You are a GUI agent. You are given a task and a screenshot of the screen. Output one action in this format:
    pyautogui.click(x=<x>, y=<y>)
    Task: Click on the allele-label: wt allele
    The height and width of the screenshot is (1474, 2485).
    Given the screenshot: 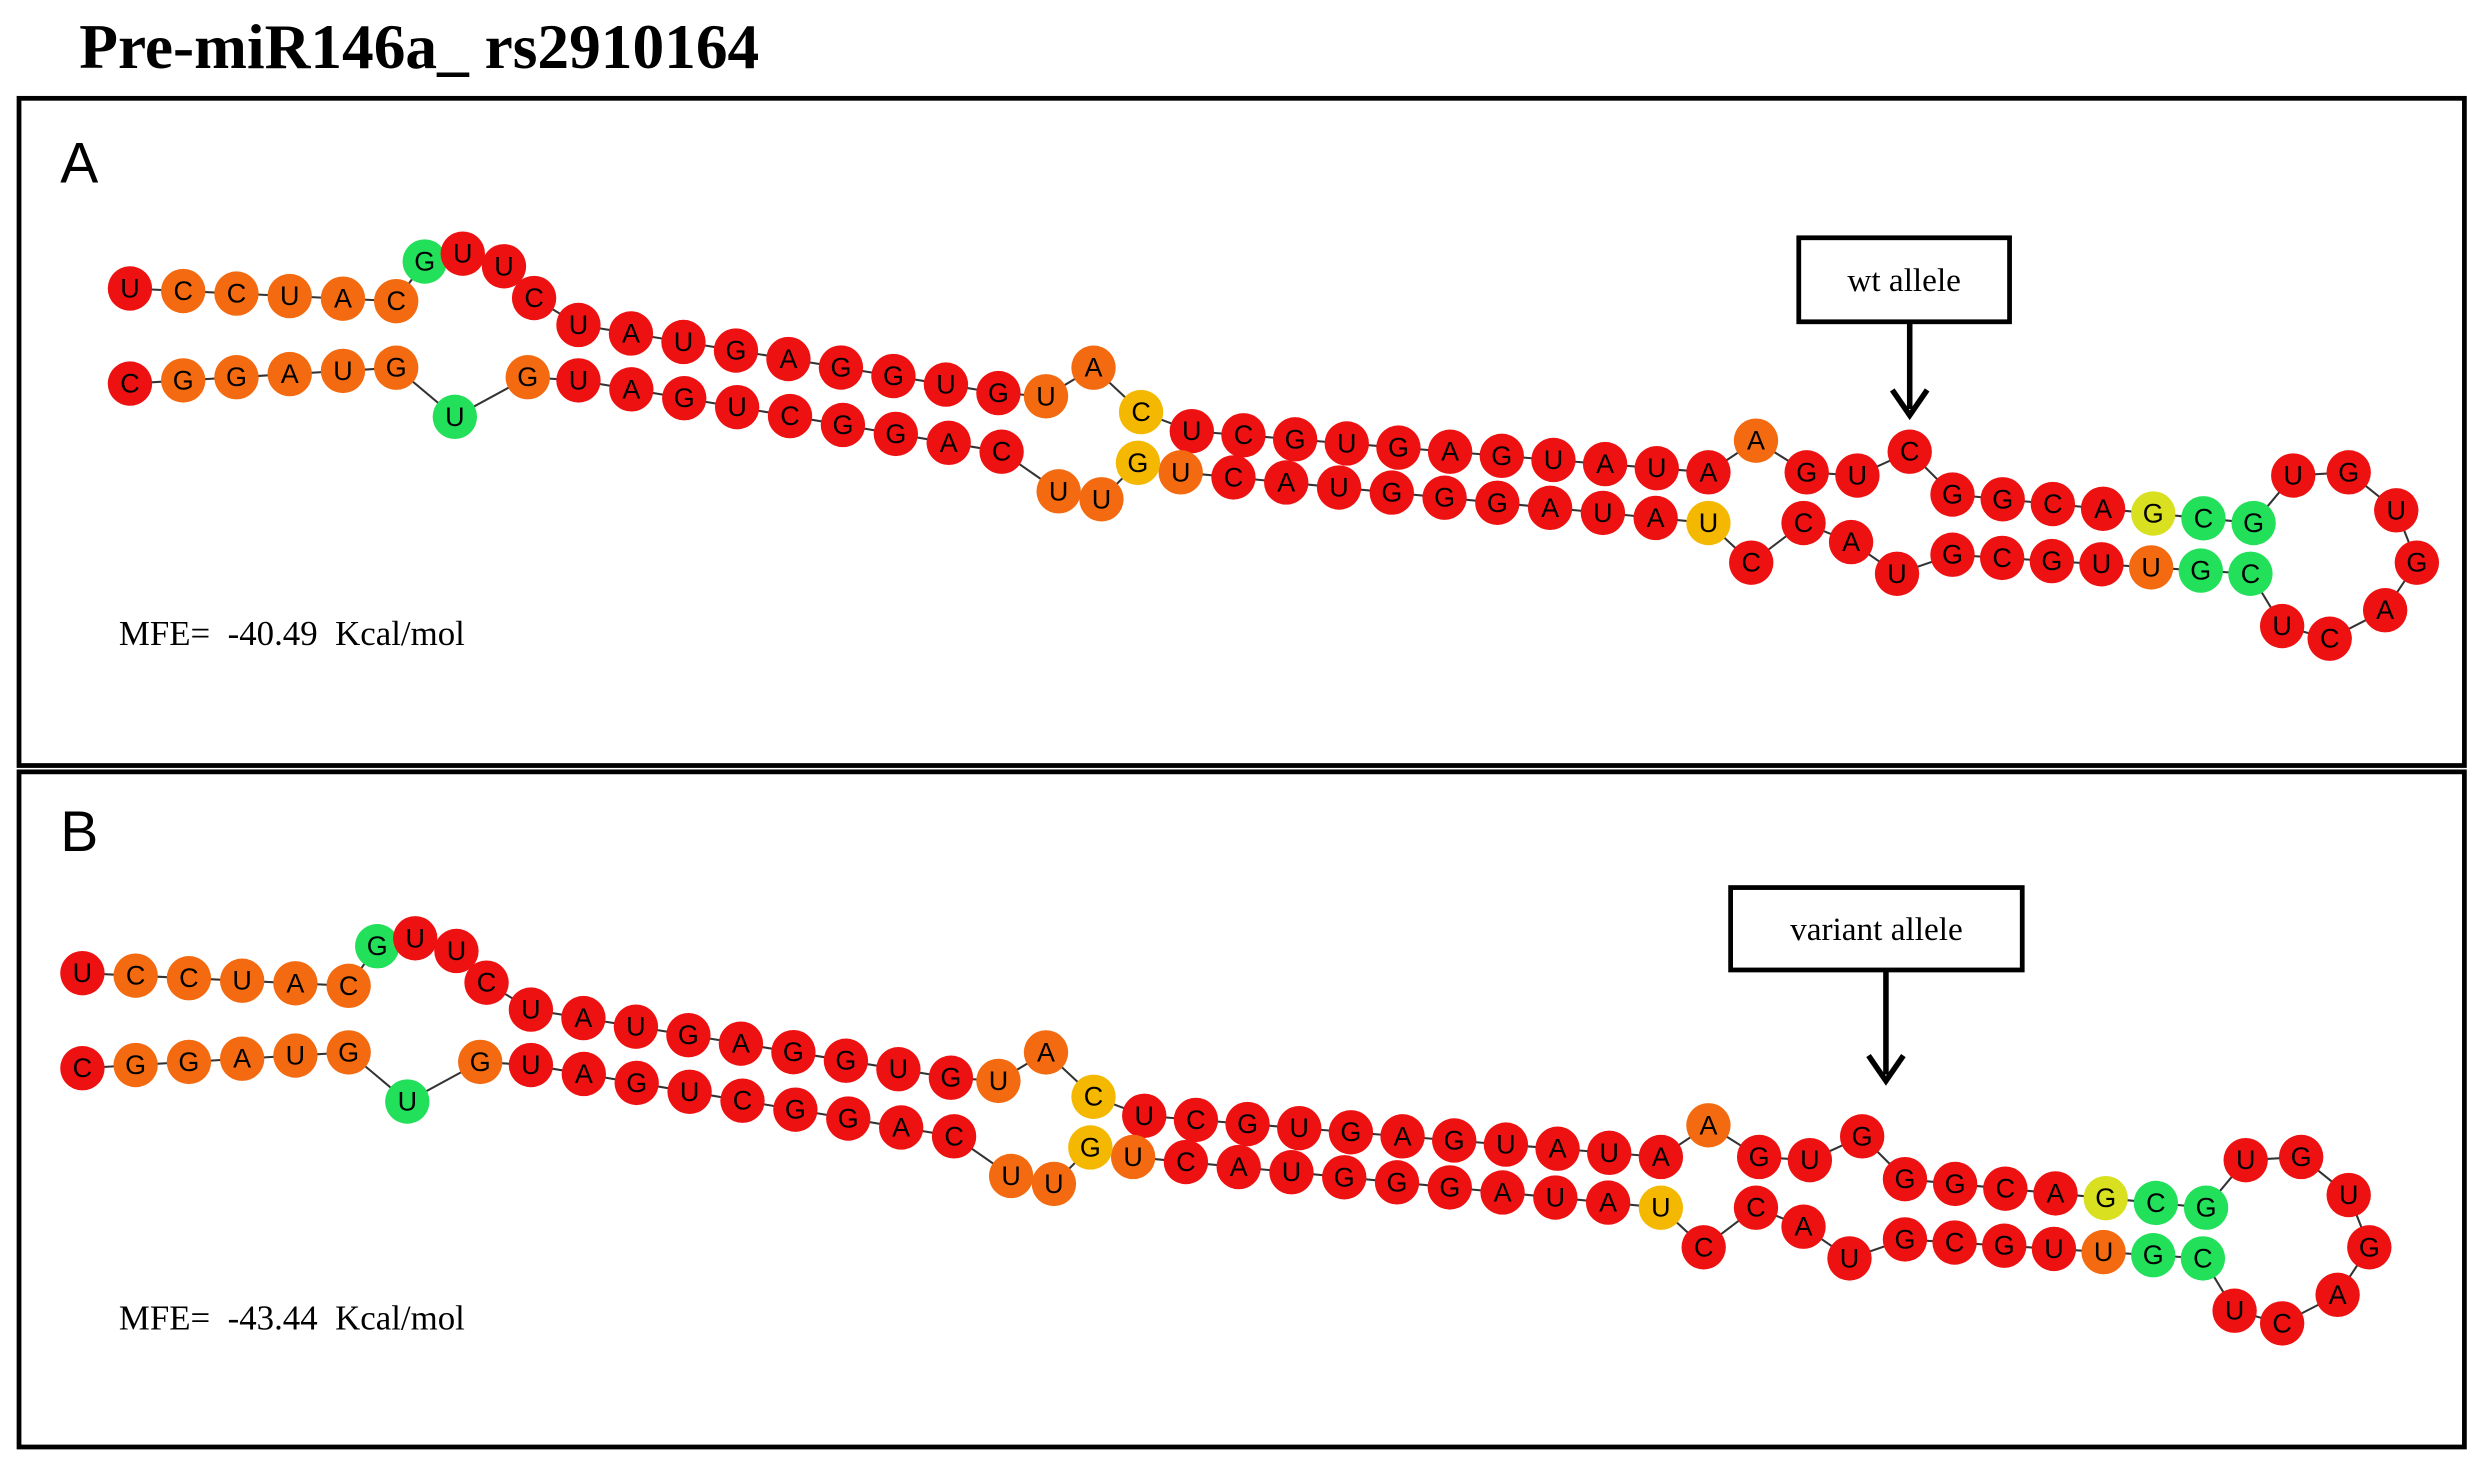 What is the action you would take?
    pyautogui.click(x=1904, y=280)
    